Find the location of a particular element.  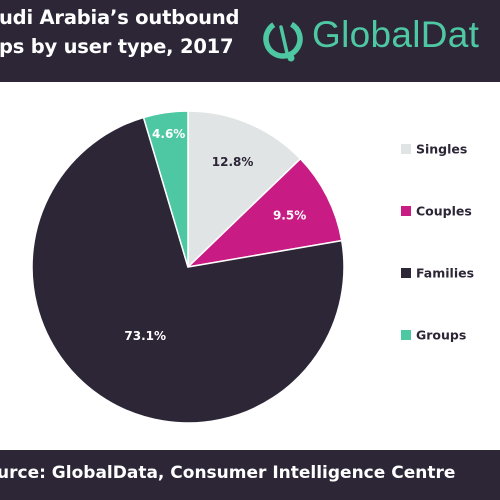

chart-title-line-2: ps by user type, 2017 is located at coordinates (117, 46).